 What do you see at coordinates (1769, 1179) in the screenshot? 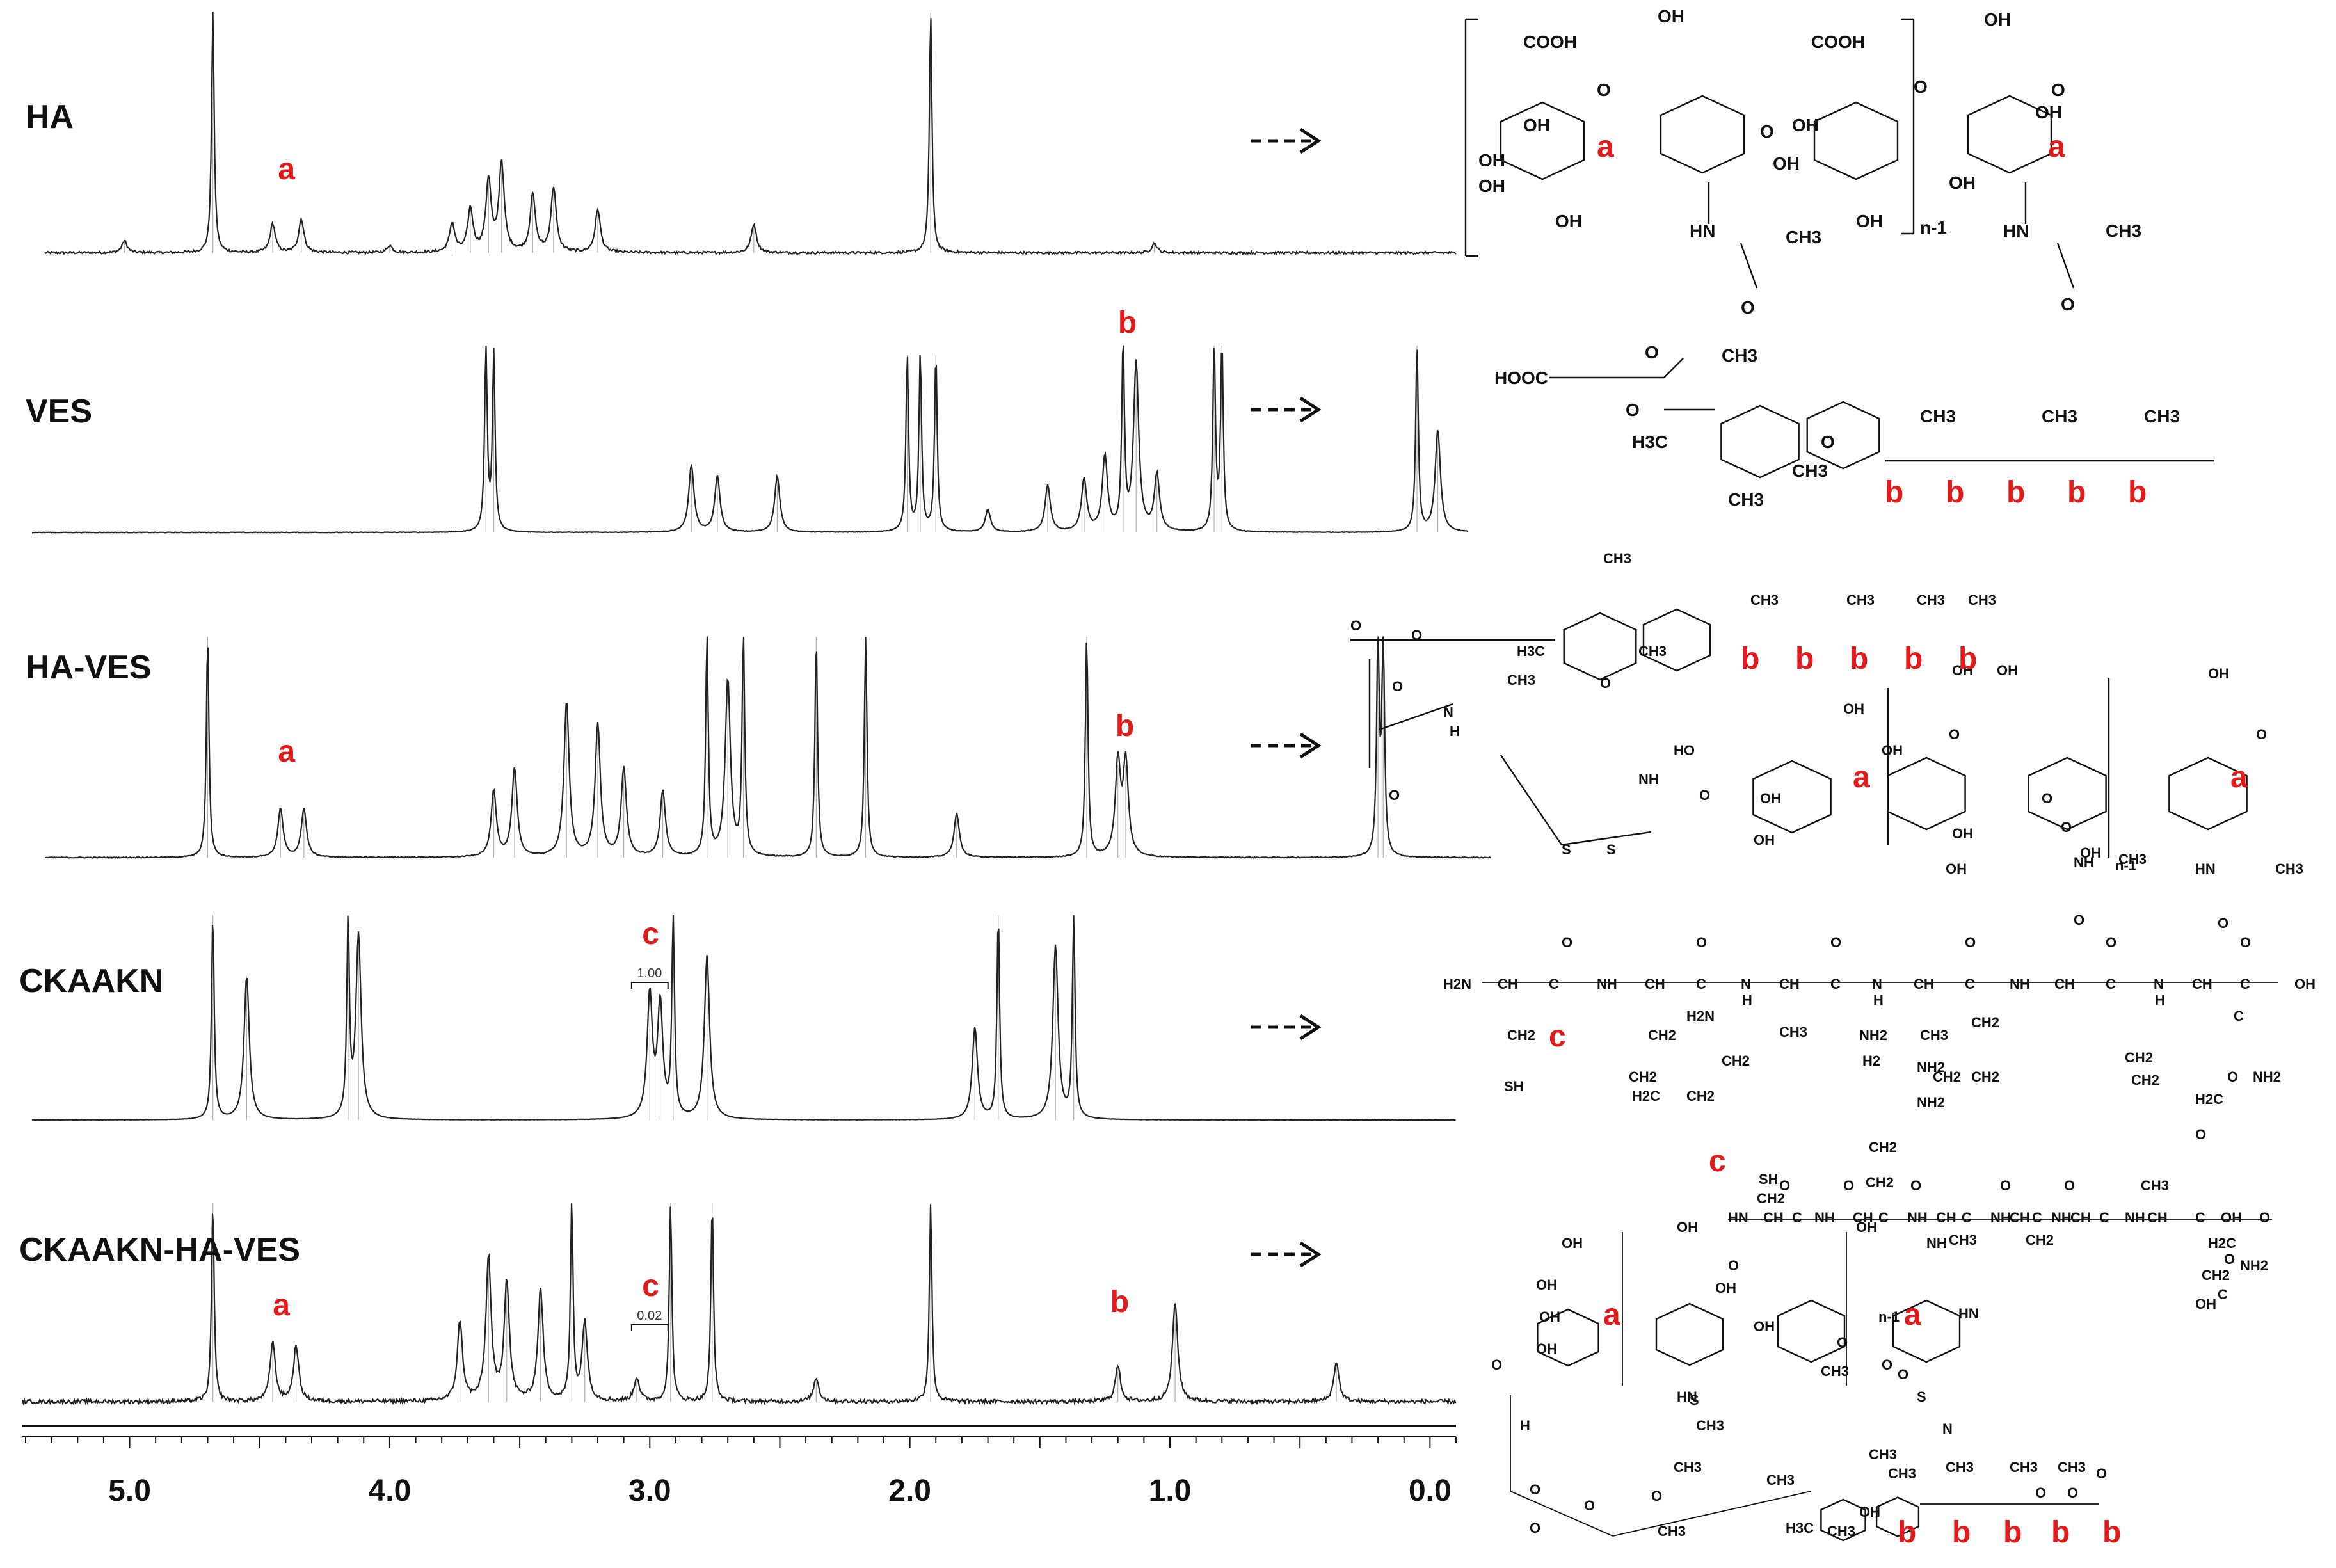
I see `atom-label: SH` at bounding box center [1769, 1179].